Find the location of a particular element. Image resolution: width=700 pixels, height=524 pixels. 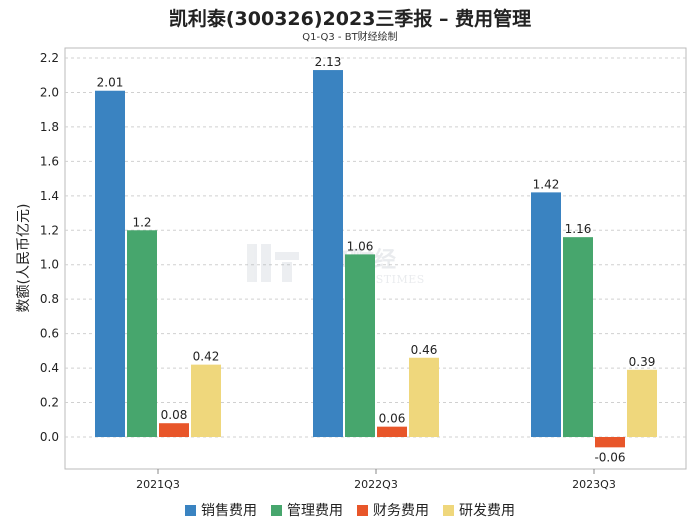

legend-label: 财务费用 is located at coordinates (401, 511).